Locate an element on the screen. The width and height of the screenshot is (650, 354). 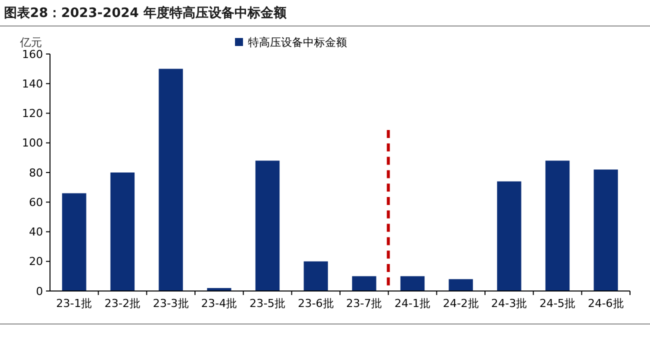
y-tick-label: 160 is located at coordinates (32, 54).